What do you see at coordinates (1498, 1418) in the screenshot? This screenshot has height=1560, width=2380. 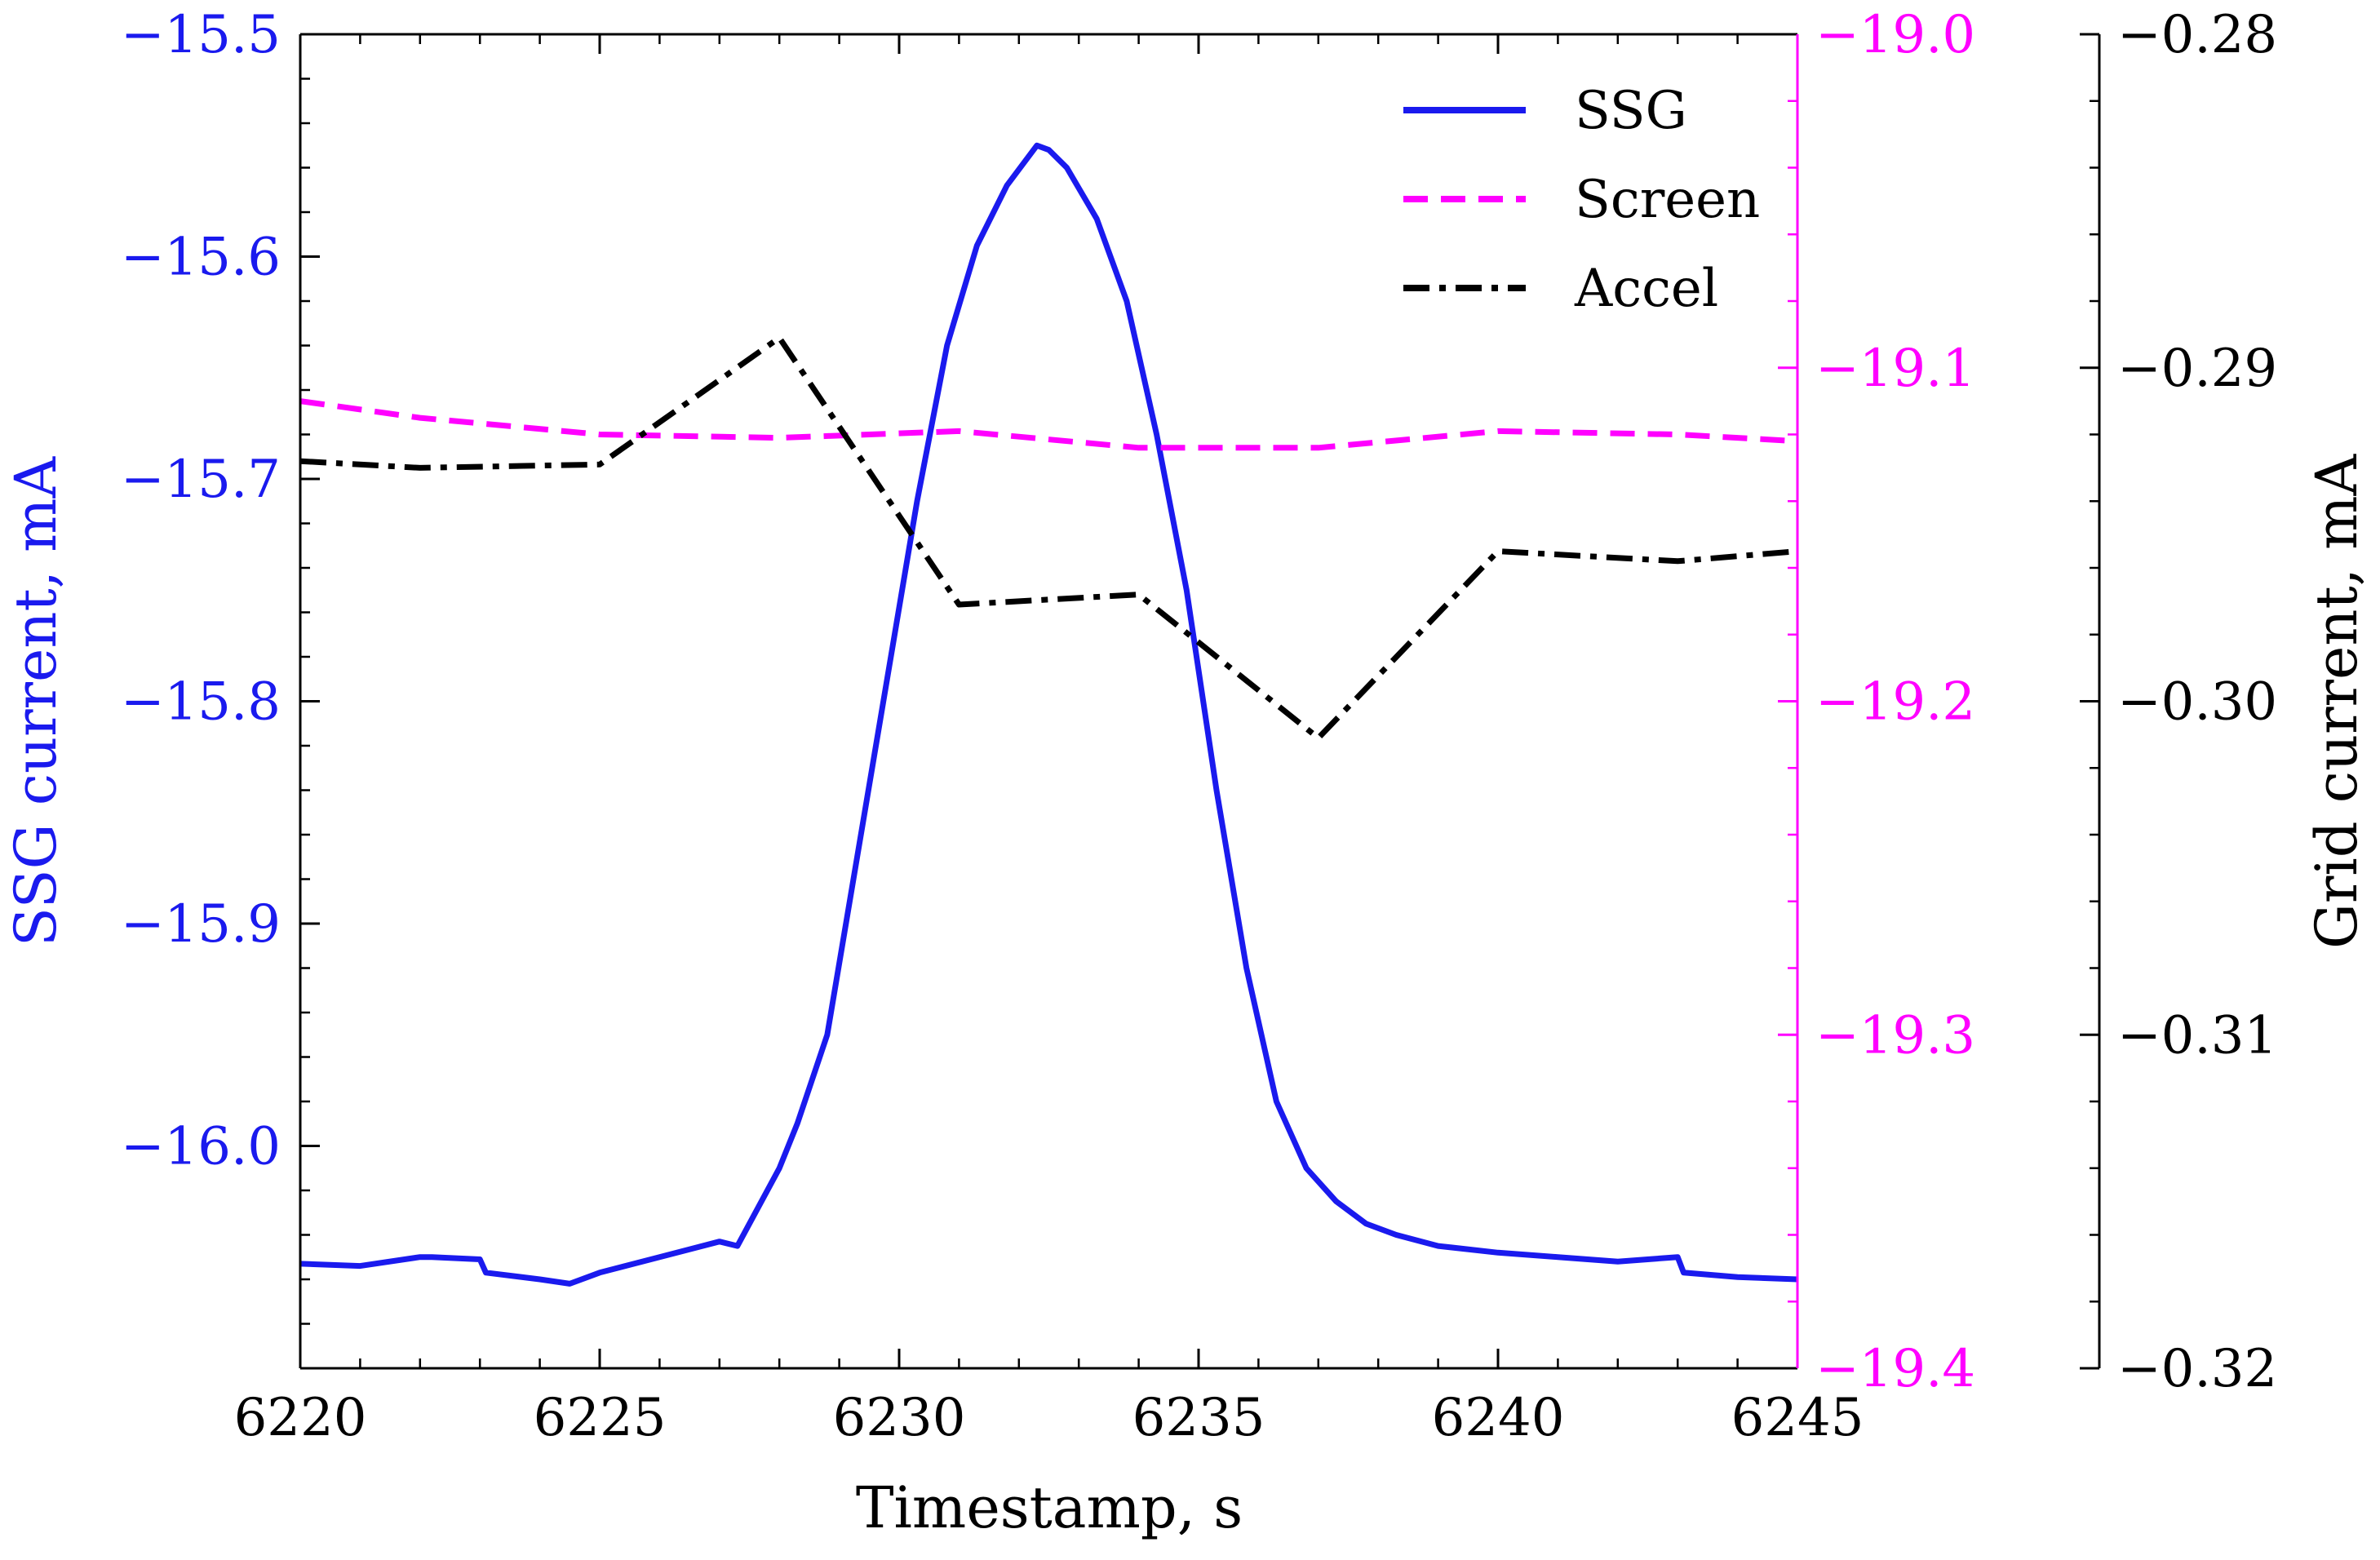 I see `x-tick-label: 6240` at bounding box center [1498, 1418].